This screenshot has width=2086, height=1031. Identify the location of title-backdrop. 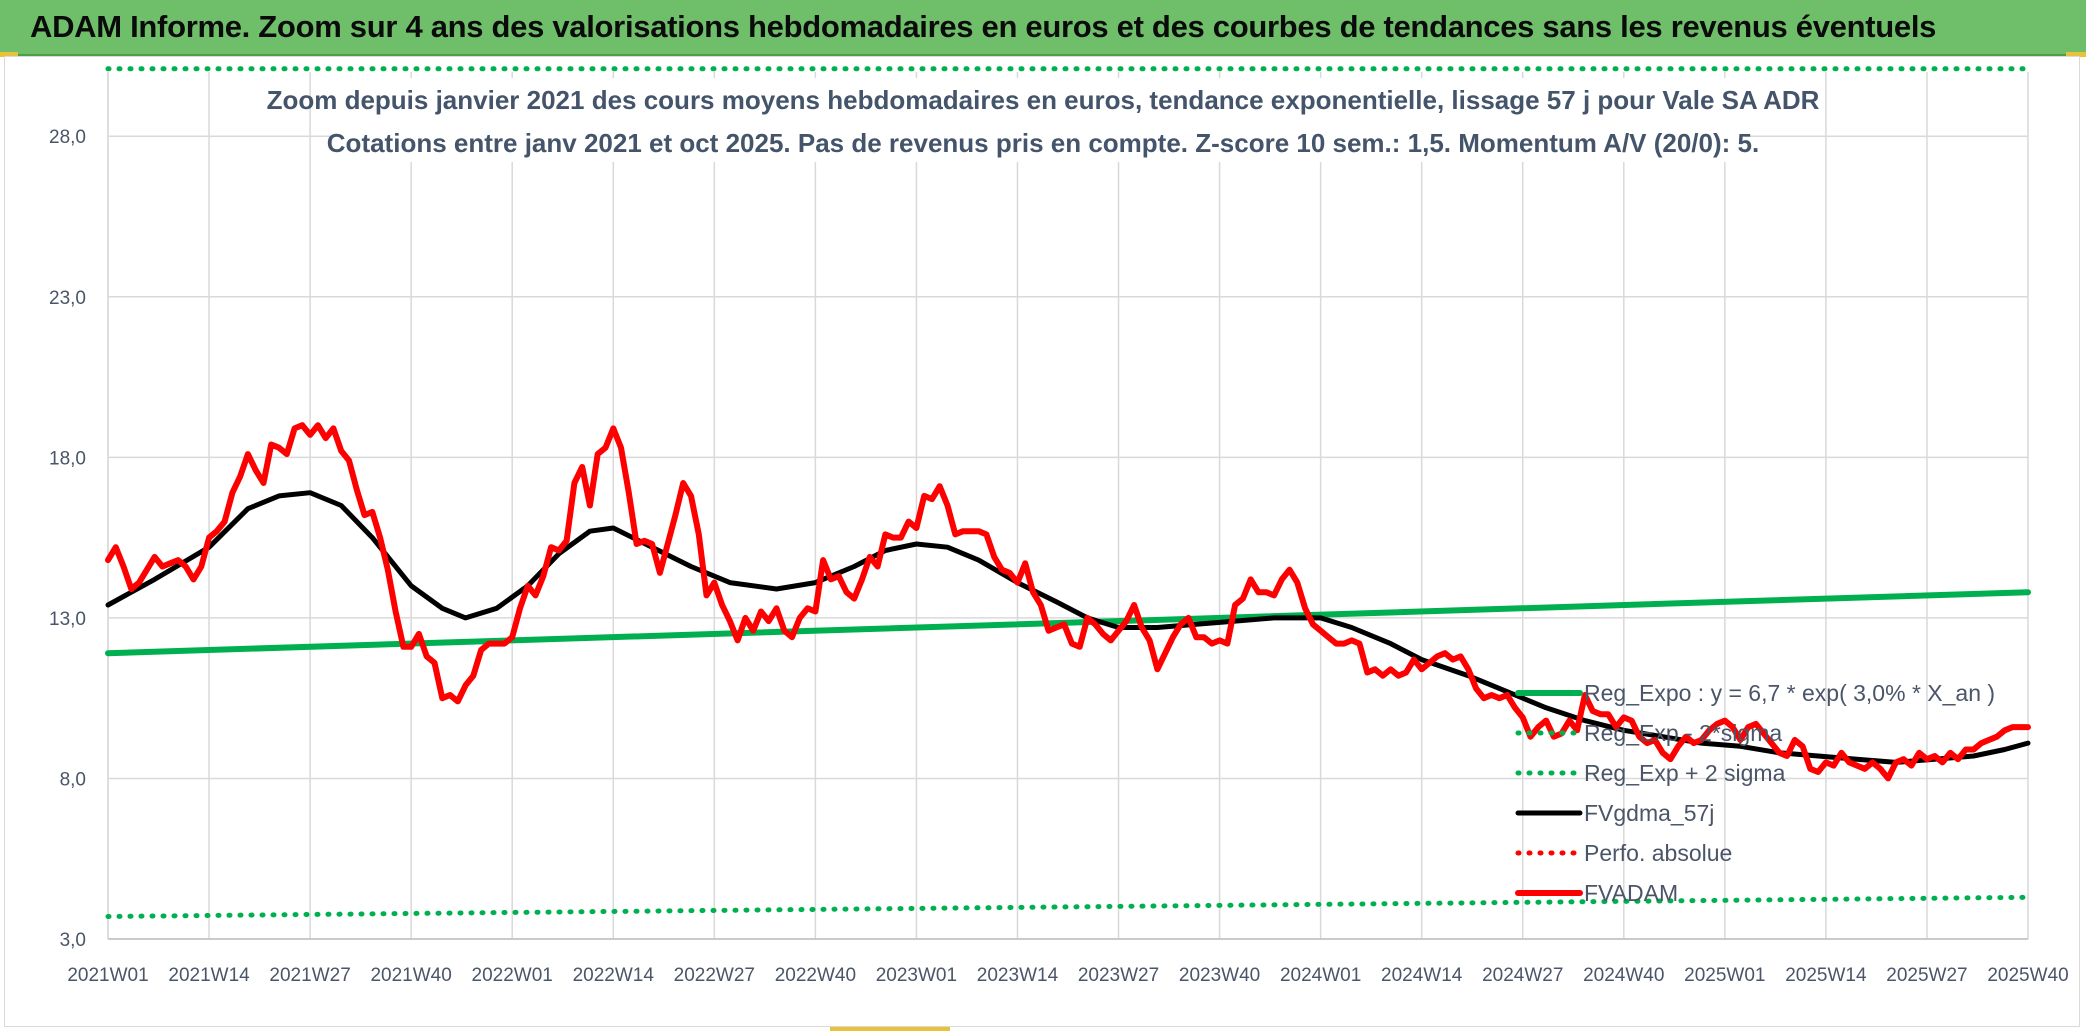
(1040, 120).